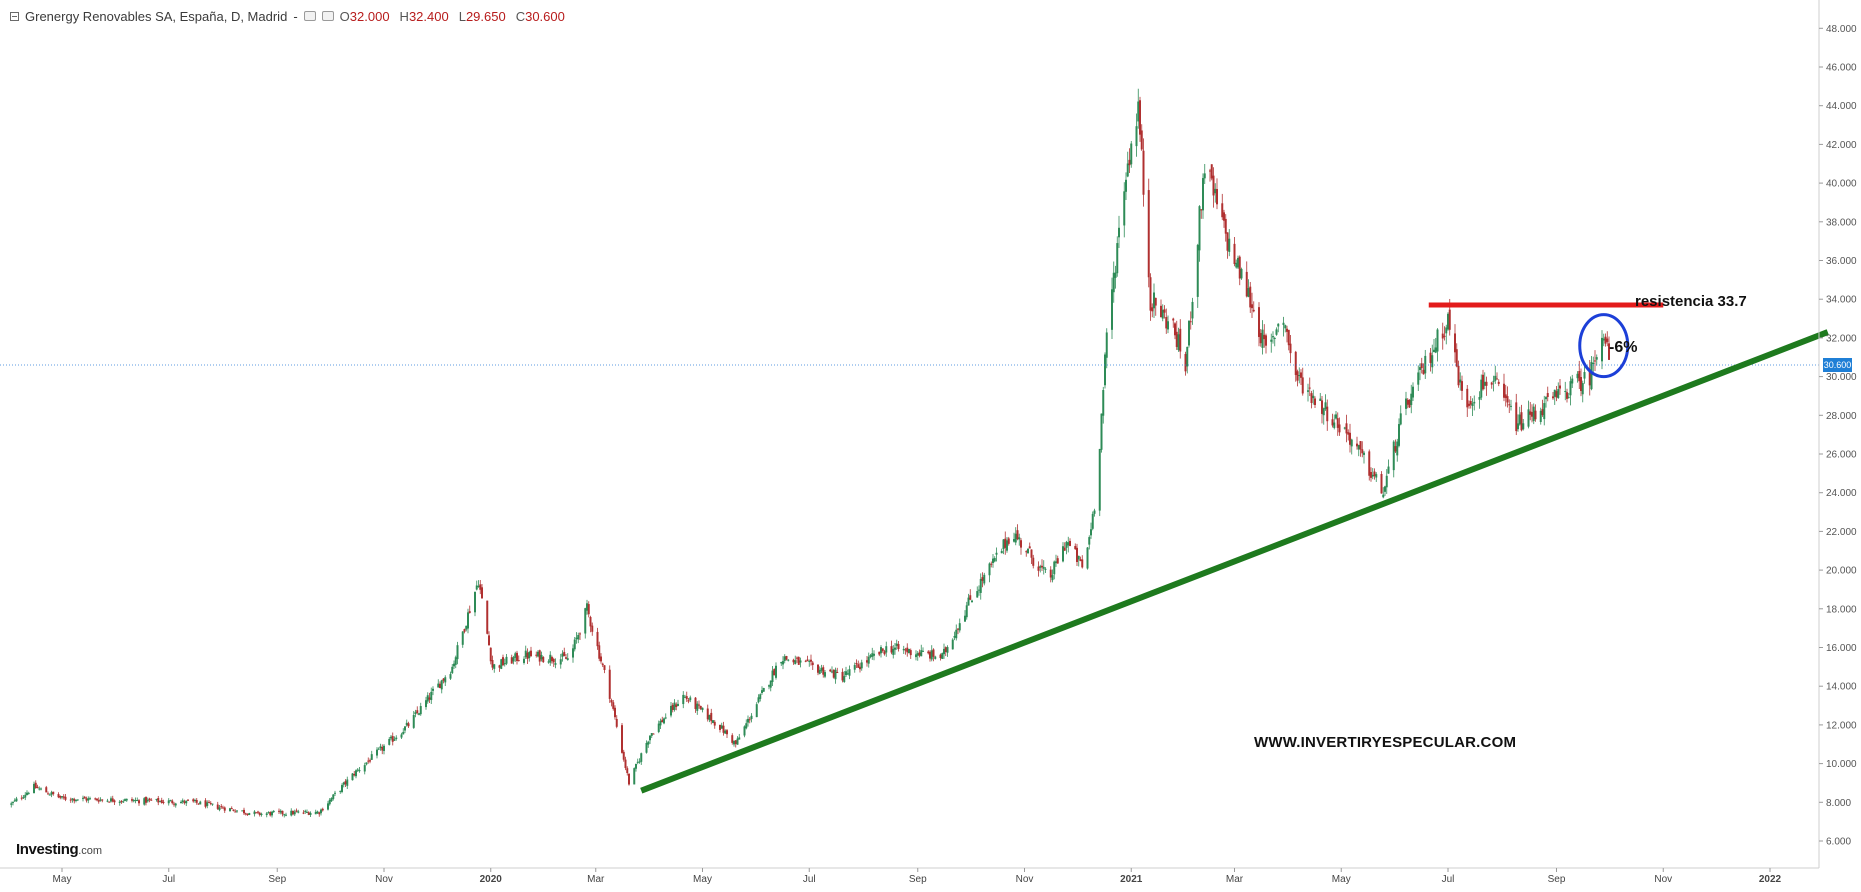 Image resolution: width=1861 pixels, height=892 pixels. What do you see at coordinates (309, 16) in the screenshot?
I see `eye-icon` at bounding box center [309, 16].